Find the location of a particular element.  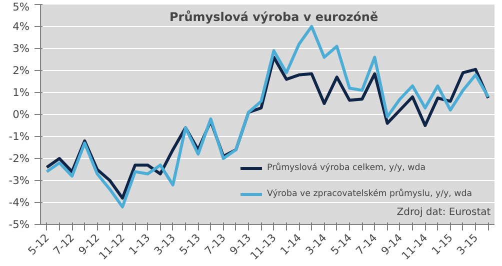

annotation: Zdroj dat: Eurostat is located at coordinates (443, 212).